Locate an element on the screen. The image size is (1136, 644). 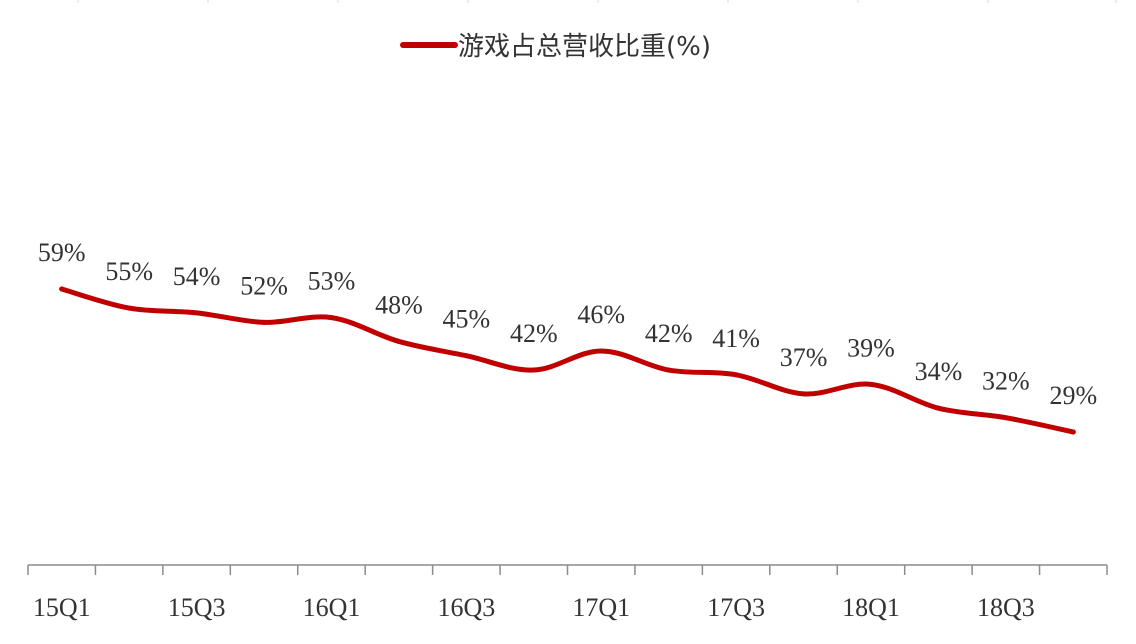
data-label-15Q3: 54% is located at coordinates (197, 276).